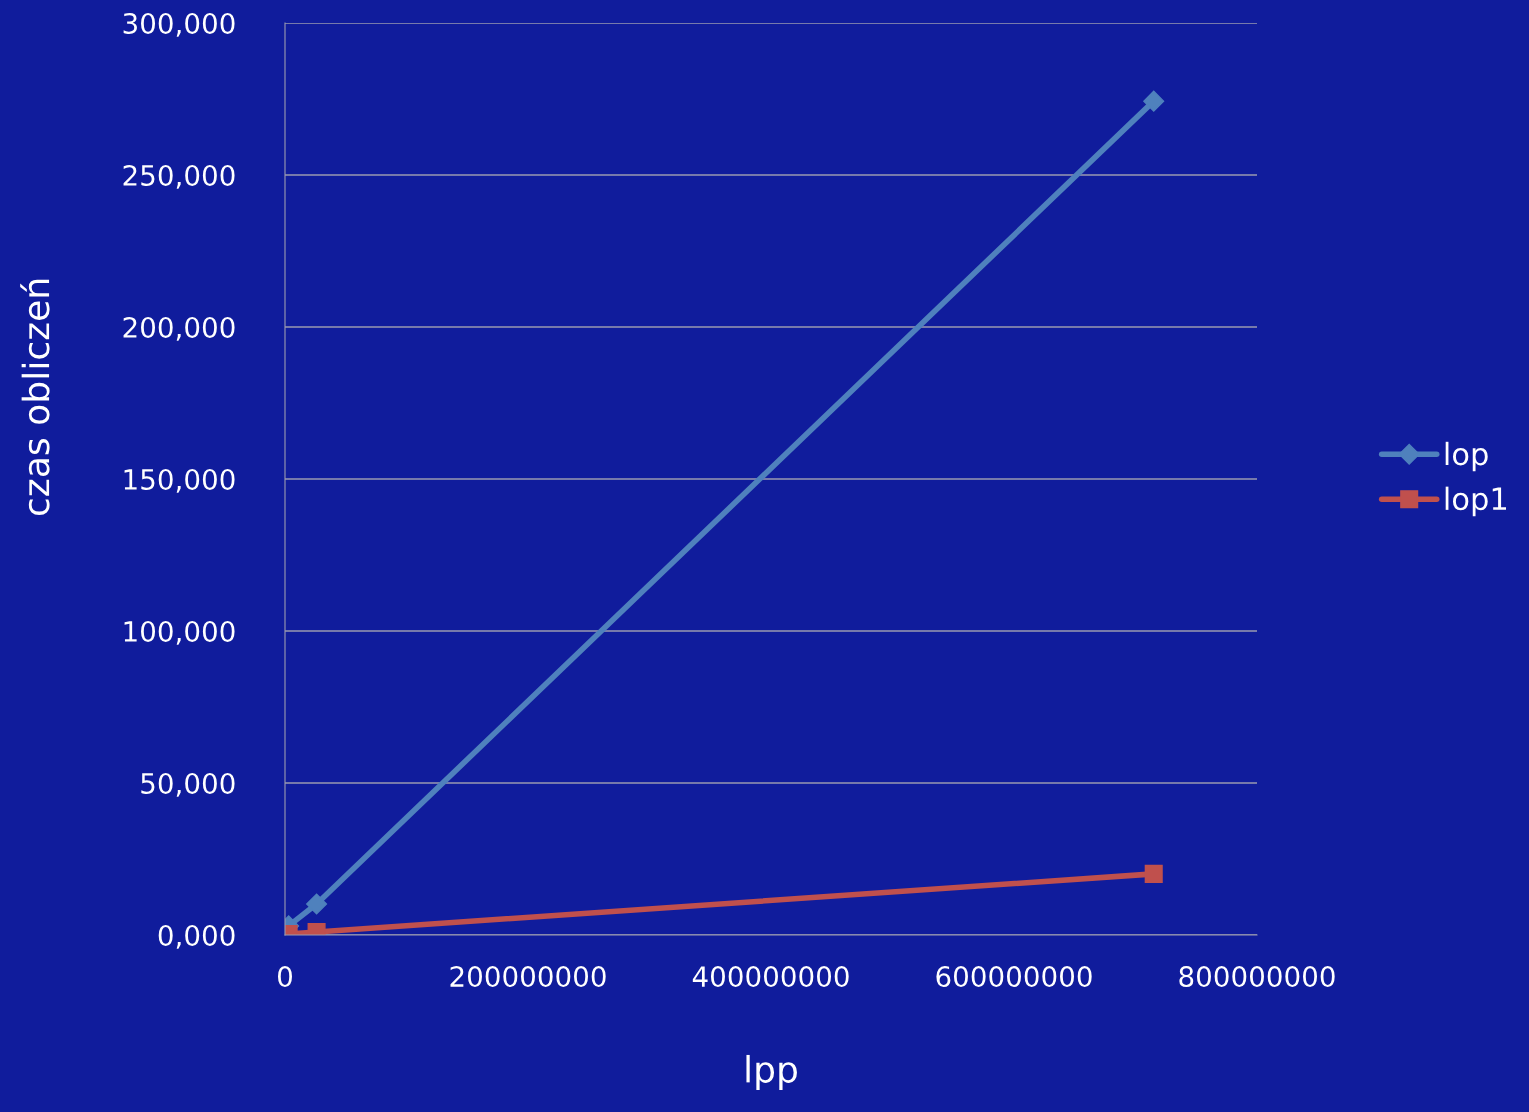 Image resolution: width=1529 pixels, height=1112 pixels. I want to click on x-tick-label: 0, so click(284, 977).